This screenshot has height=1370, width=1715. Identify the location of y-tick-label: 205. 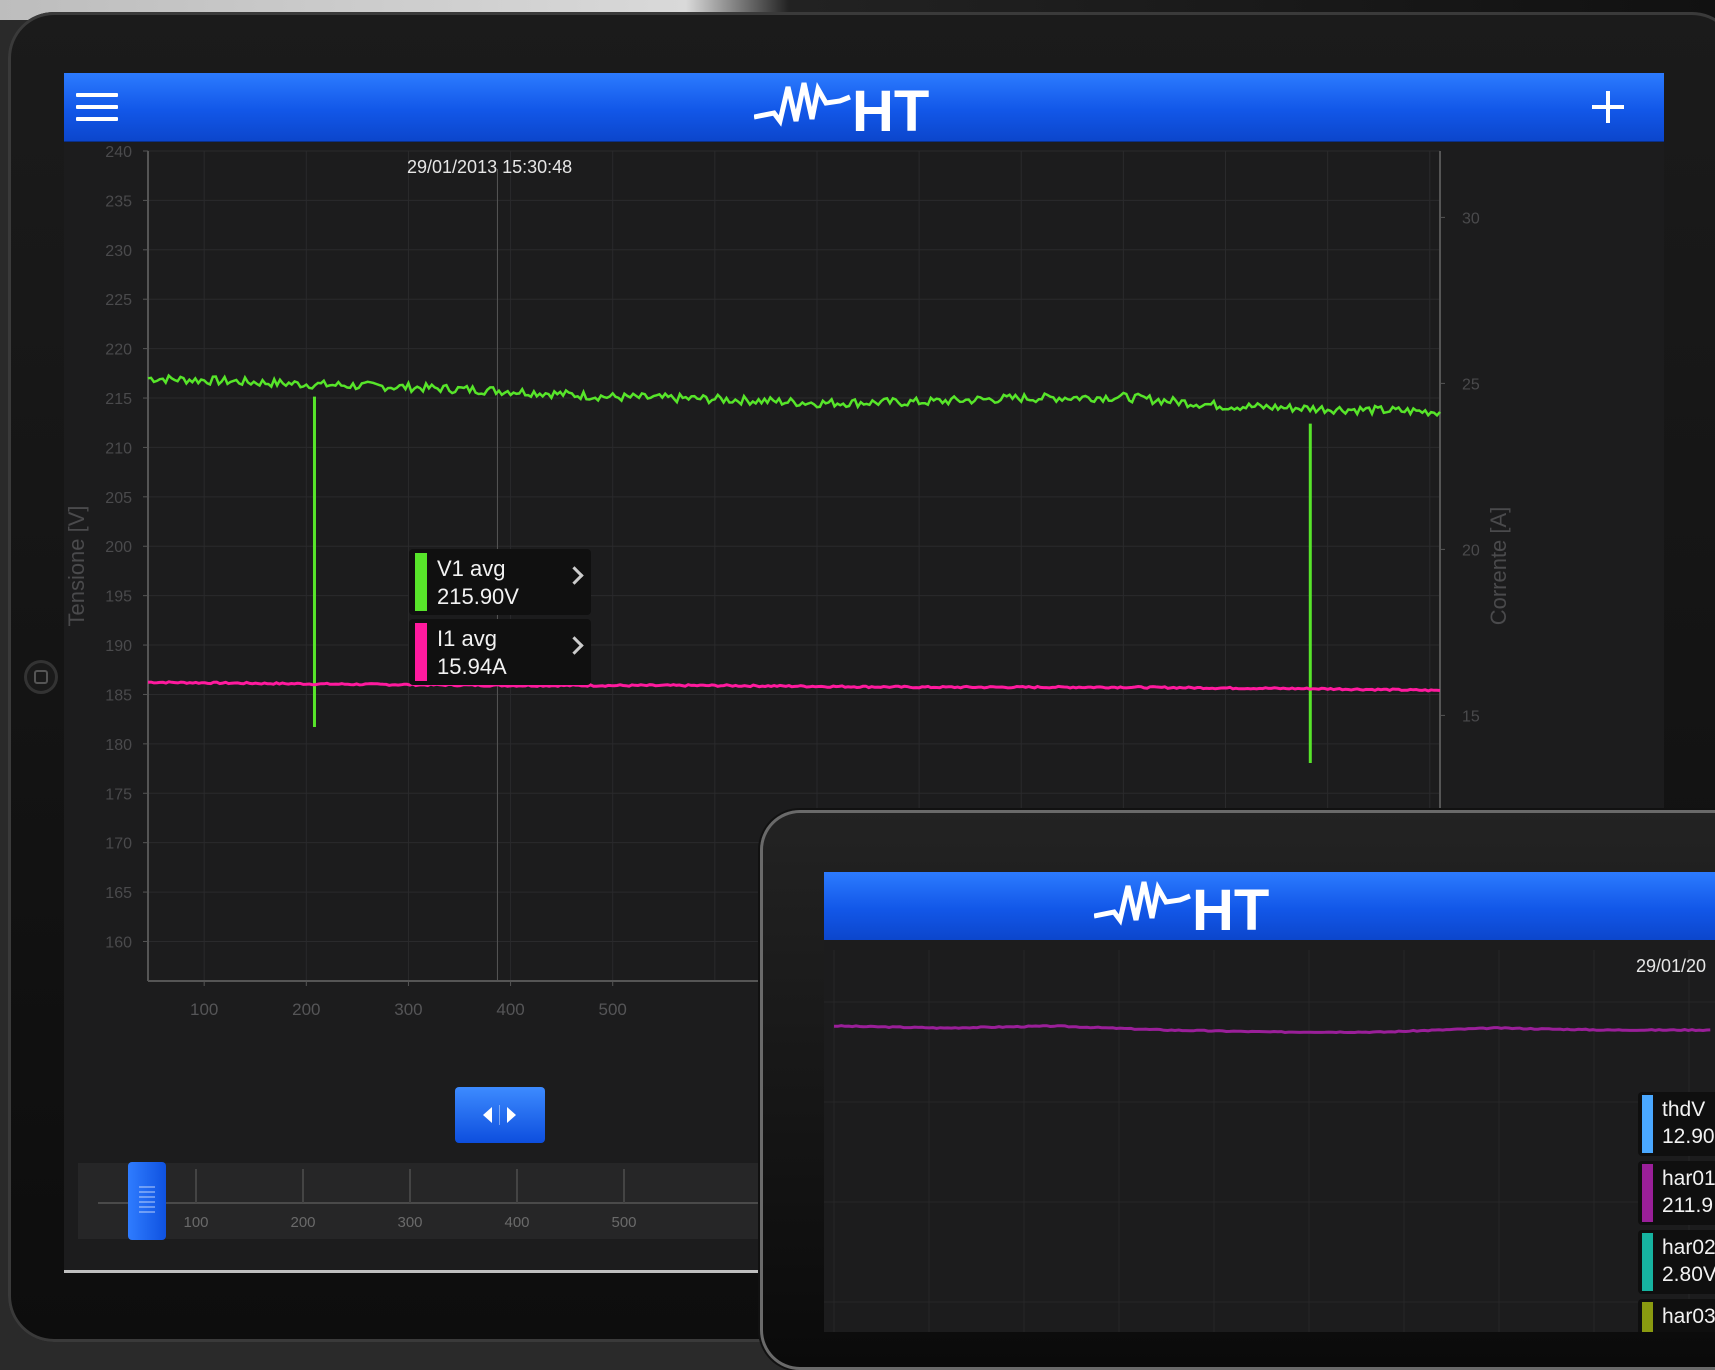
(118, 498).